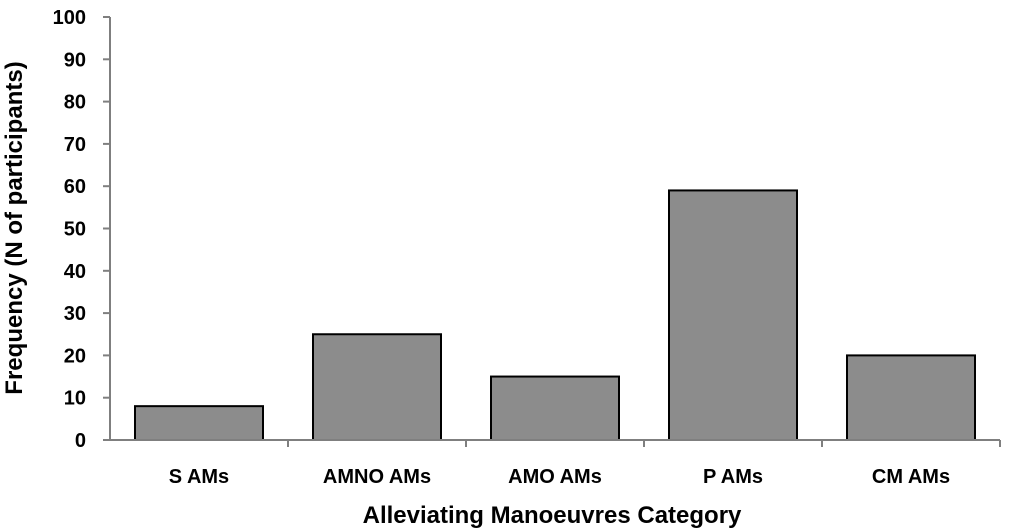 The image size is (1009, 532). I want to click on y-axis-ticks: 0 10 20 30 40 50 60 70 80 90 100, so click(81, 229).